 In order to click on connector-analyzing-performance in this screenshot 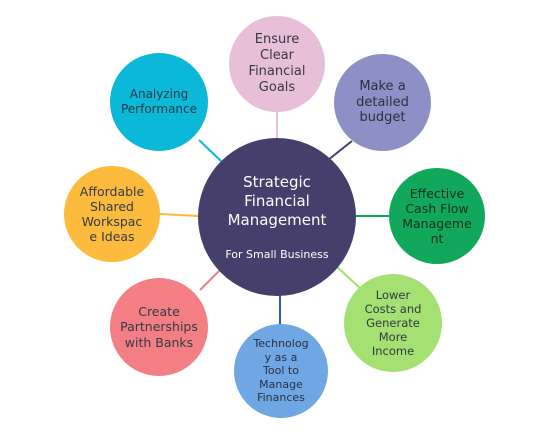, I will do `click(210, 150)`.